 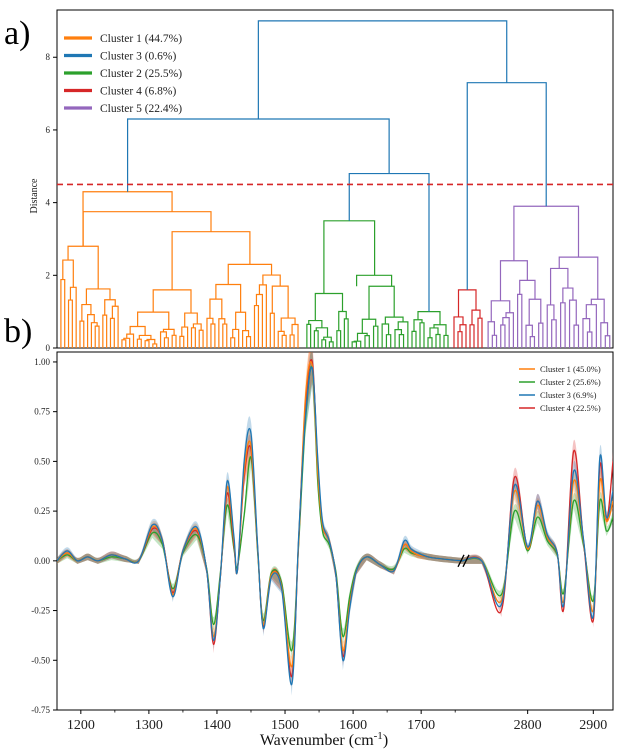 I want to click on spectra-y-axis: -0.75 -0.50 -0.25 0.00 0.25 0.50 0.75 1.00, so click(x=44, y=536).